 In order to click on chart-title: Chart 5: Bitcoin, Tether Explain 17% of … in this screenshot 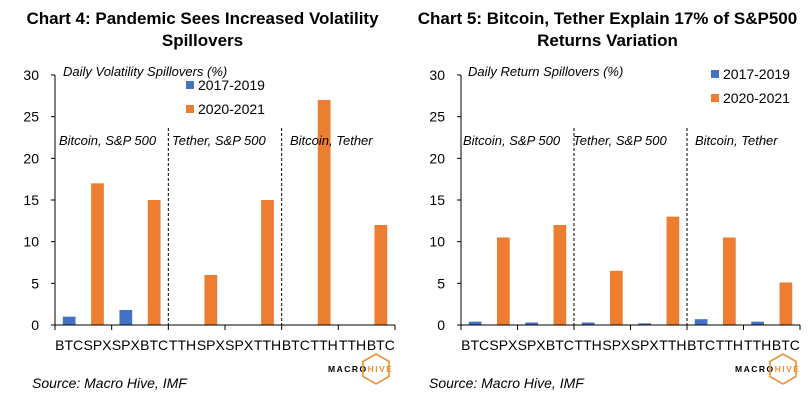, I will do `click(607, 30)`.